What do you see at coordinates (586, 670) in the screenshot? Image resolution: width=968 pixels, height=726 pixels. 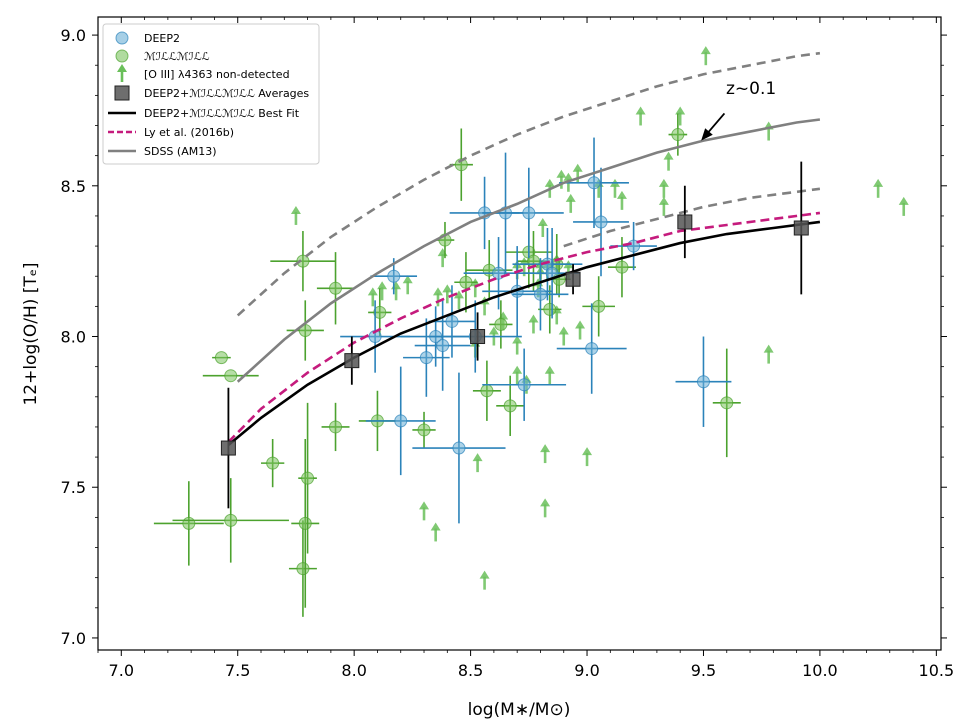 I see `x-tick-label: 9.0` at bounding box center [586, 670].